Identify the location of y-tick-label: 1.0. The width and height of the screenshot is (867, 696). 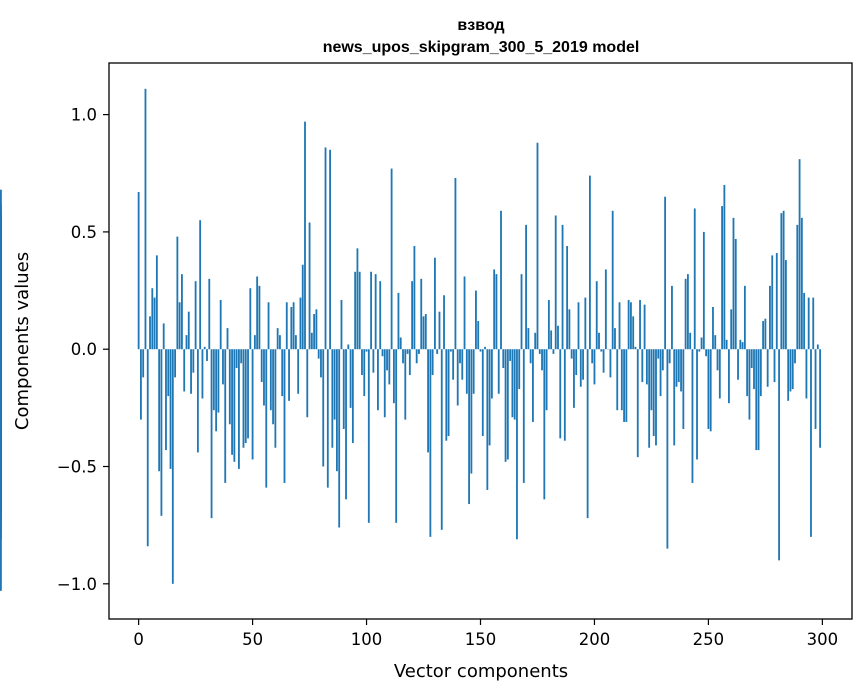
(84, 115).